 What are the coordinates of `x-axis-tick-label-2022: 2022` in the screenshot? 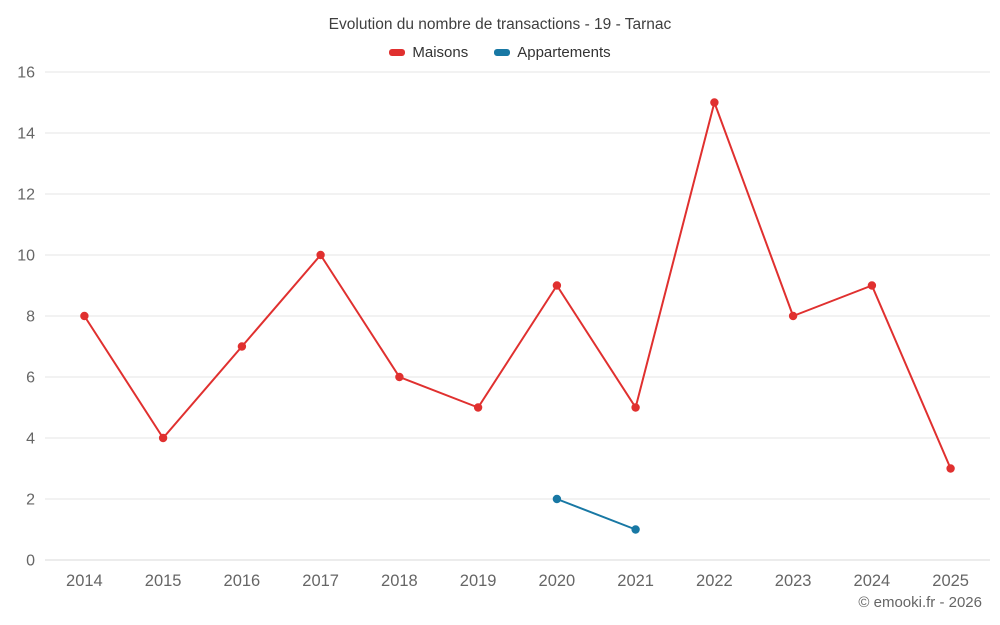 It's located at (714, 581).